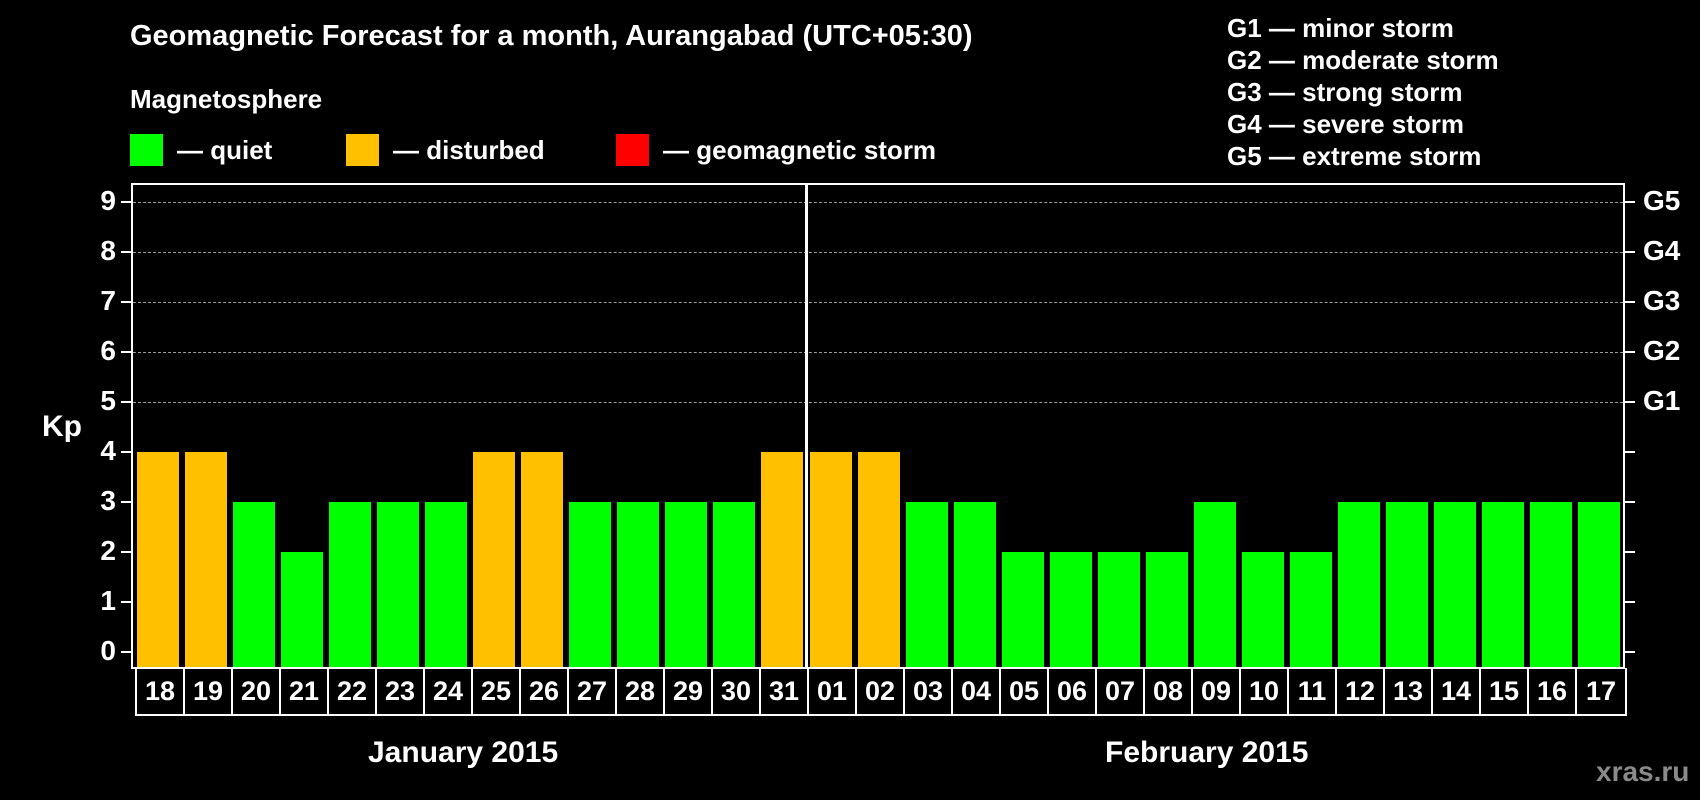  I want to click on date-label: 28, so click(641, 691).